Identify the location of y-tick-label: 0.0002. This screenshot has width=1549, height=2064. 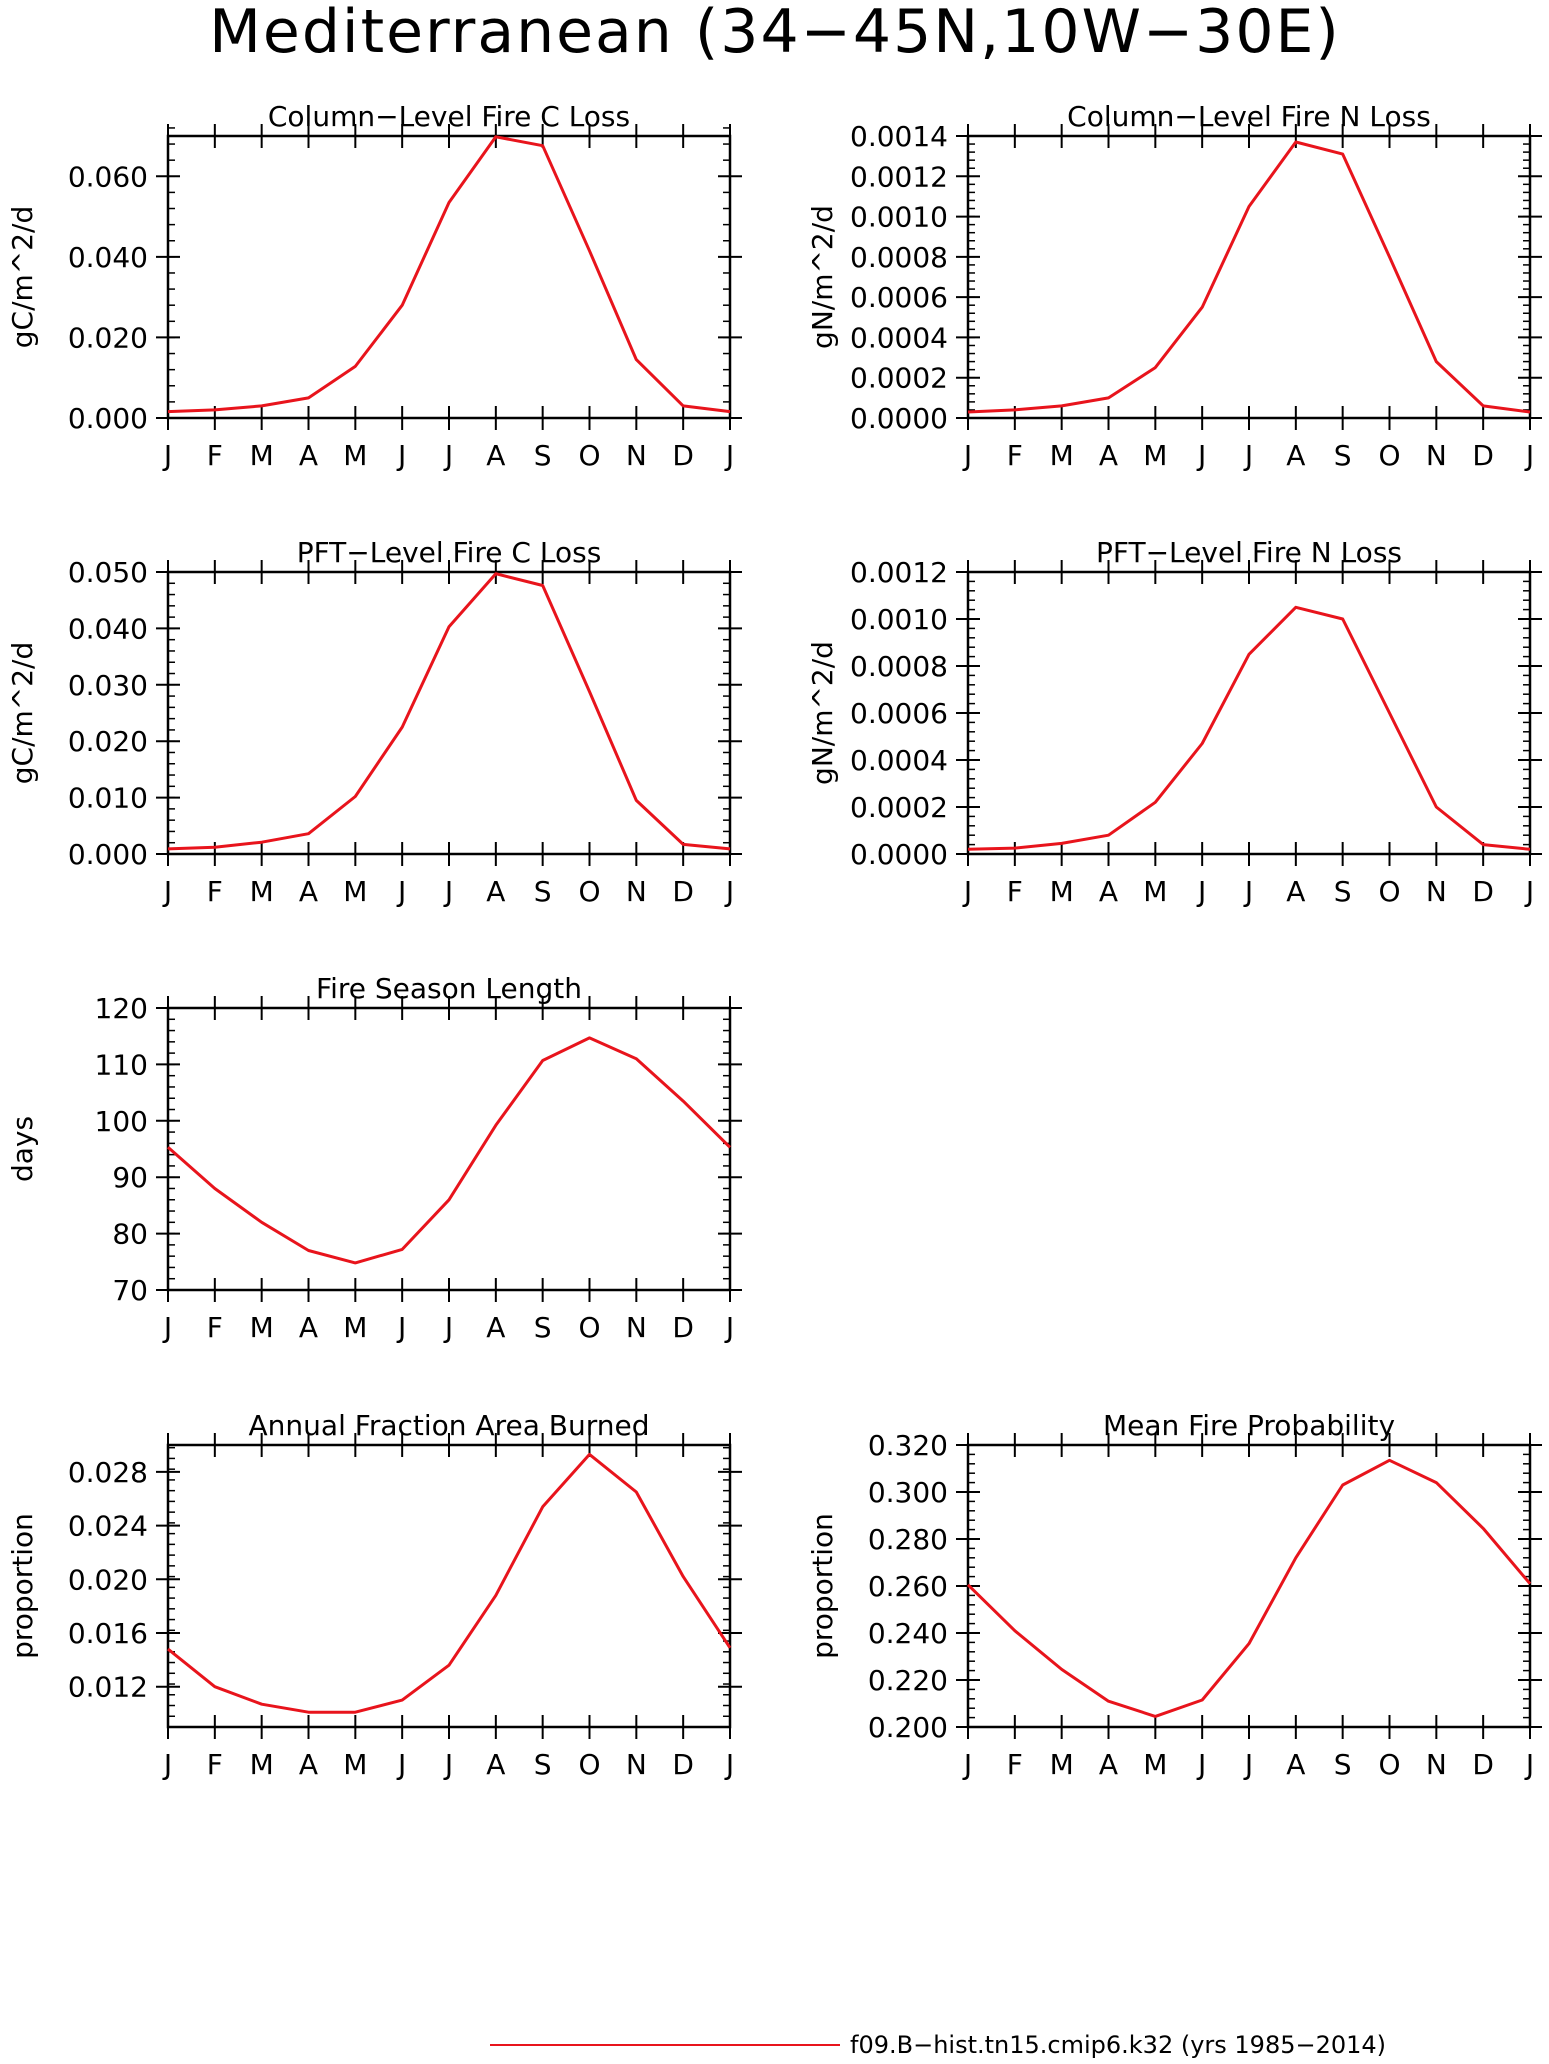
(899, 807).